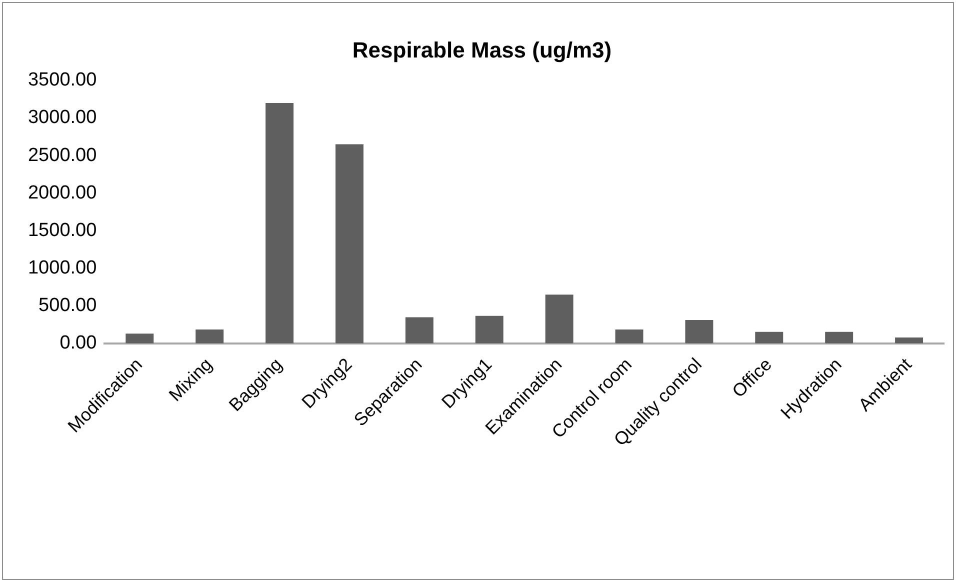 This screenshot has width=958, height=584. What do you see at coordinates (482, 49) in the screenshot?
I see `chart-title: Respirable Mass (ug/m3)` at bounding box center [482, 49].